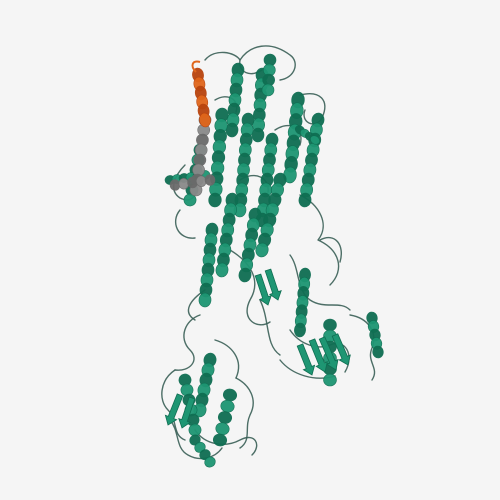 The image size is (500, 500). What do you see at coordinates (257, 348) in the screenshot?
I see `beta-sheets` at bounding box center [257, 348].